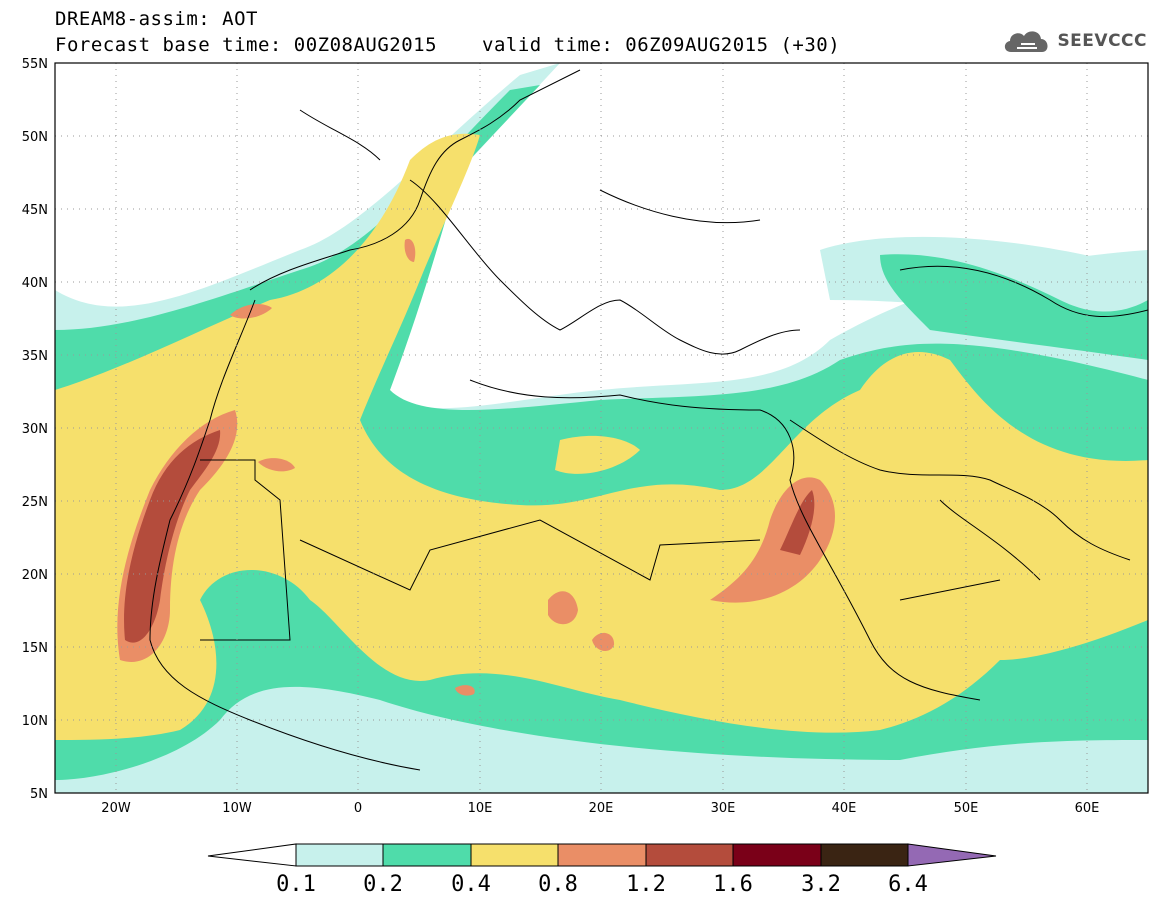  Describe the element at coordinates (733, 884) in the screenshot. I see `colorbar-label: 1.6` at that location.